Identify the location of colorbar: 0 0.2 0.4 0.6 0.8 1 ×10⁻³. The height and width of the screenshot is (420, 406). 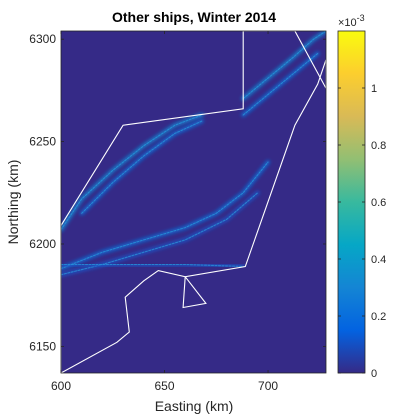
(361, 196).